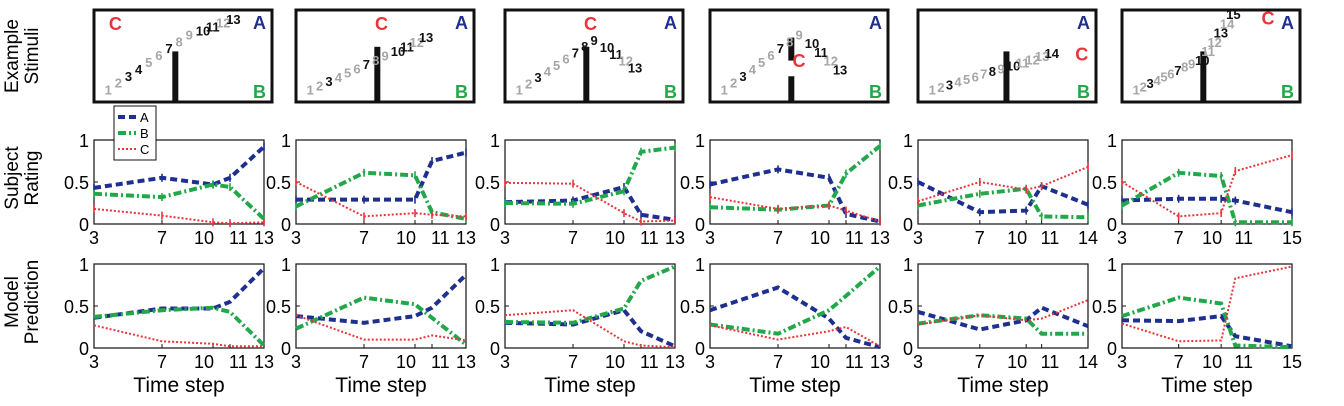 The width and height of the screenshot is (1344, 406). What do you see at coordinates (12, 178) in the screenshot?
I see `row-label-rating-1: Subject` at bounding box center [12, 178].